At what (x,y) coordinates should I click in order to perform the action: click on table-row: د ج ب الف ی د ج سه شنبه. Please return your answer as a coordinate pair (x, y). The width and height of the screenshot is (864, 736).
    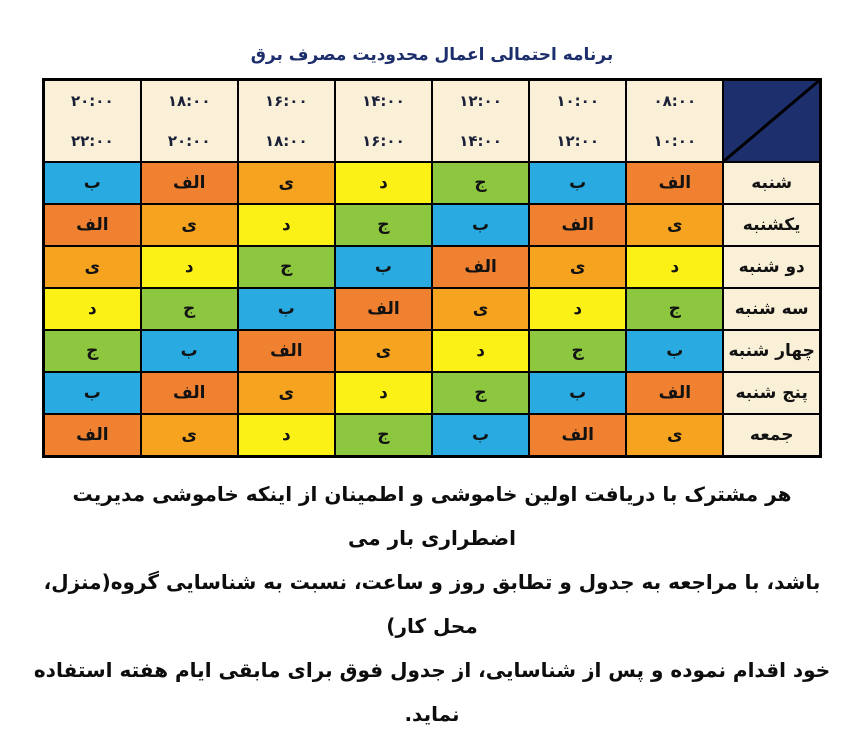
    Looking at the image, I should click on (432, 309).